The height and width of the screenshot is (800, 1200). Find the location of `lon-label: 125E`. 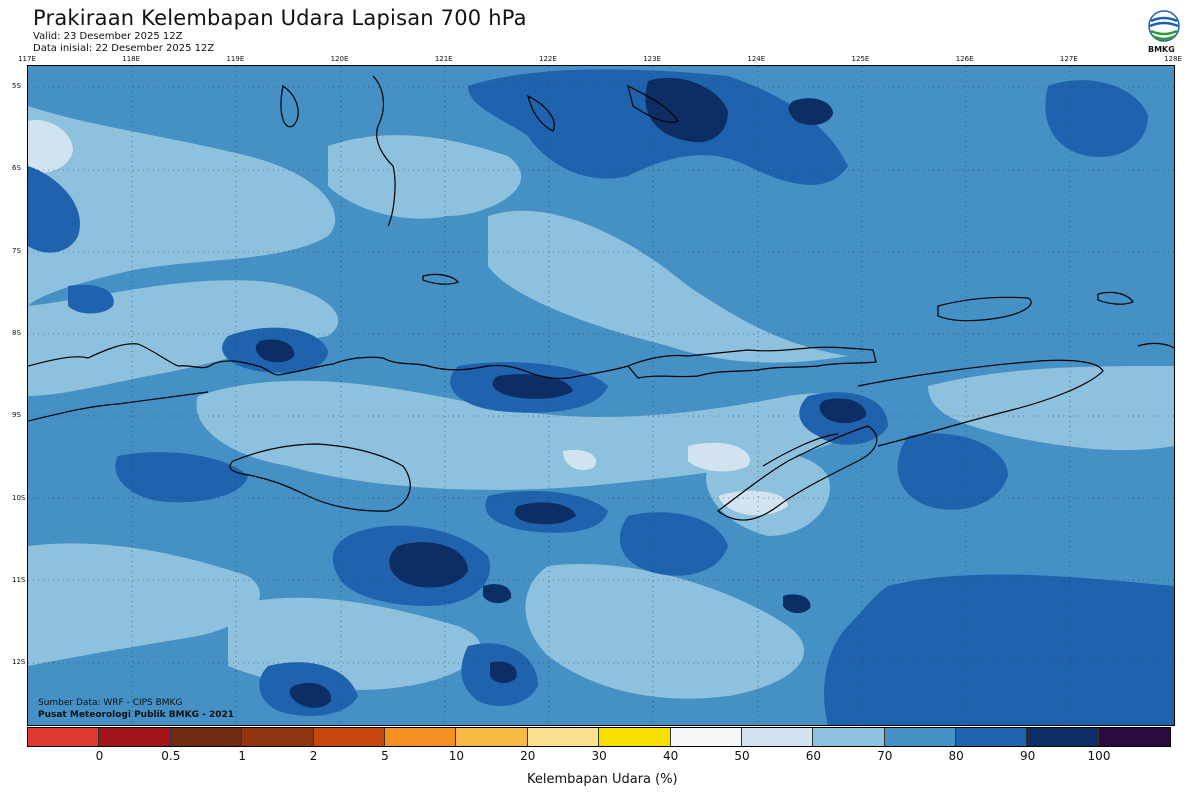

lon-label: 125E is located at coordinates (860, 59).